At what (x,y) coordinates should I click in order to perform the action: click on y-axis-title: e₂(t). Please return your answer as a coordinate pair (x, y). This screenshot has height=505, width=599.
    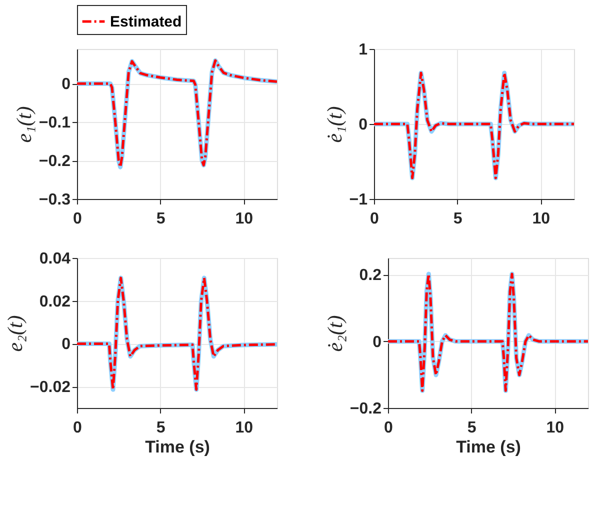
    Looking at the image, I should click on (15, 333).